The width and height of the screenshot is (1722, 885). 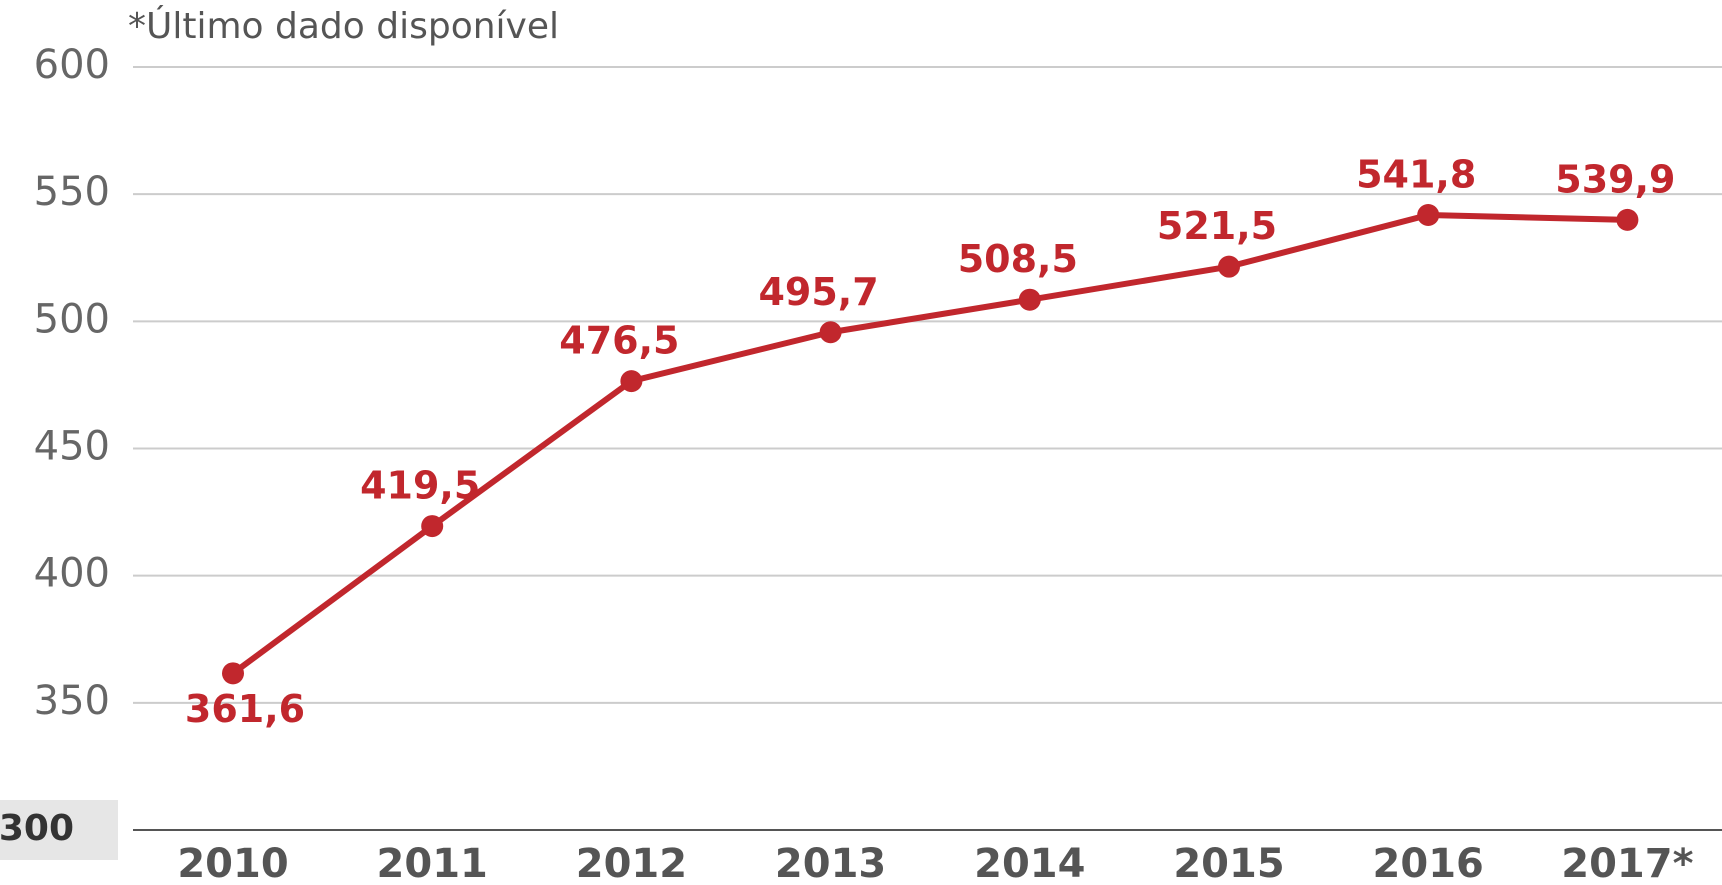 I want to click on value-label: 419,5, so click(x=420, y=486).